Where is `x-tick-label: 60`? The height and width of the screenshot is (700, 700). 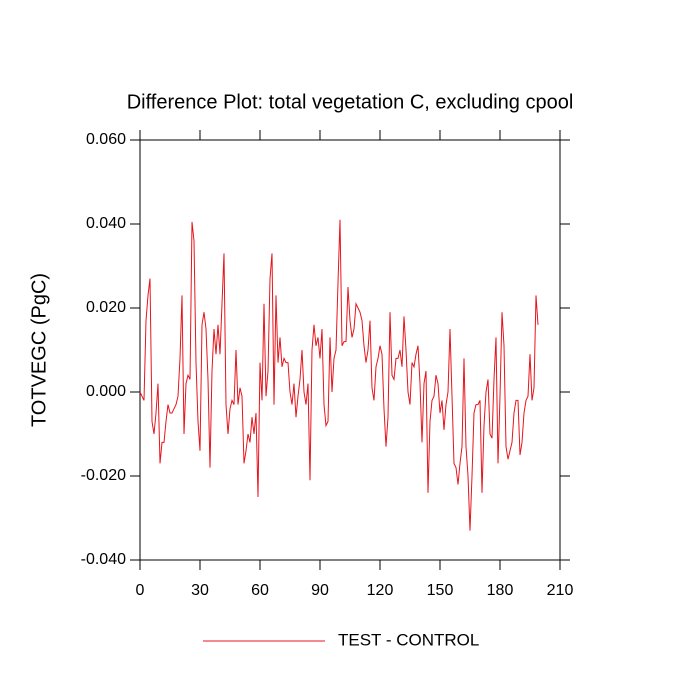 x-tick-label: 60 is located at coordinates (260, 590).